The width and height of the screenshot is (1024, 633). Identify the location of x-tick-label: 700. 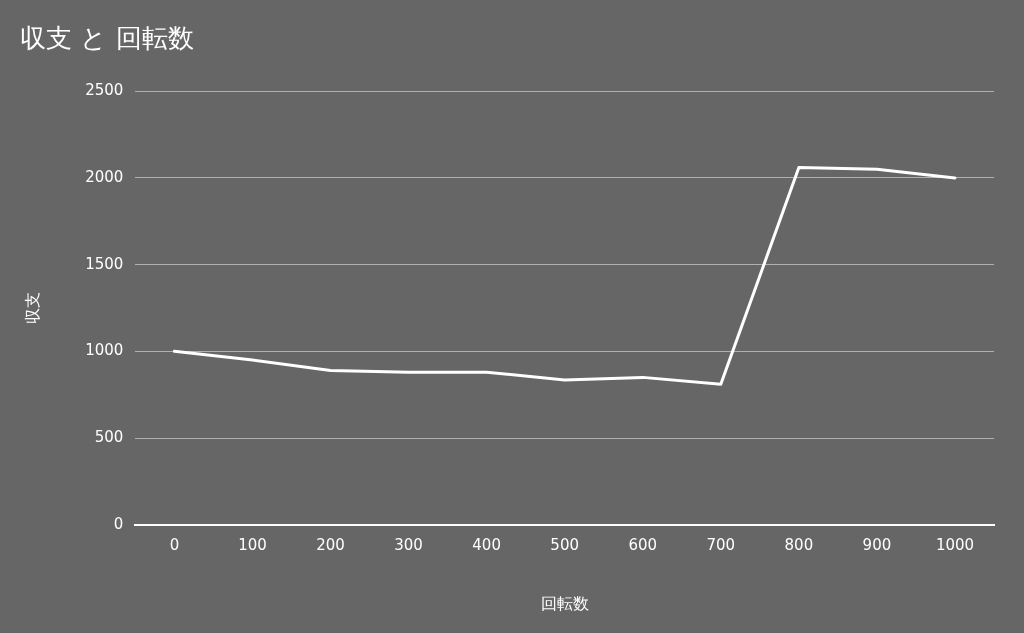
(721, 544).